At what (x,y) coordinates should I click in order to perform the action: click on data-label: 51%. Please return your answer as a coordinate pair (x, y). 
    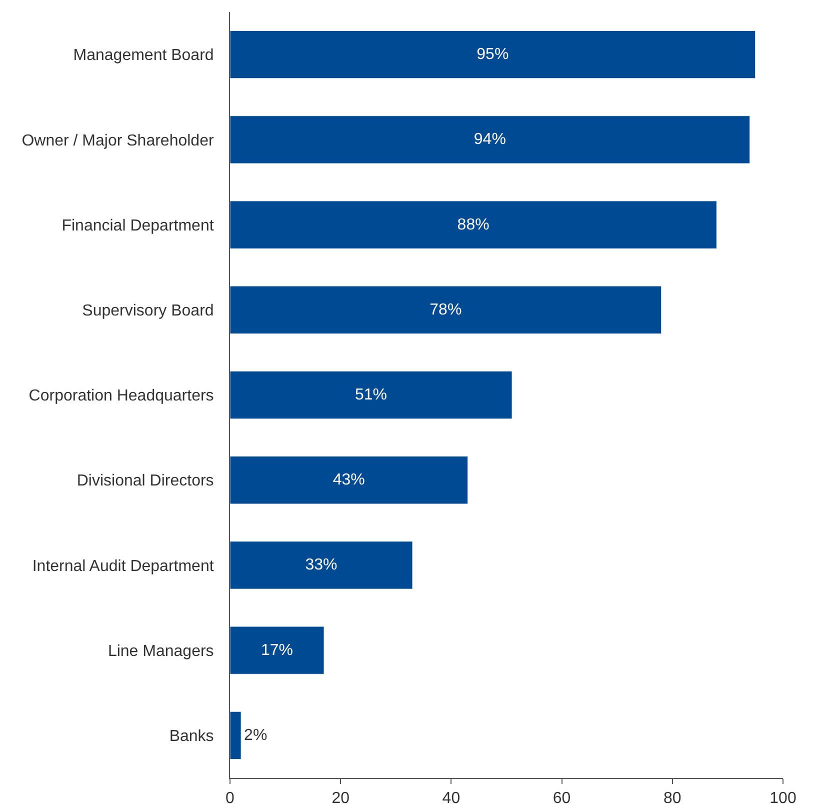
    Looking at the image, I should click on (371, 395).